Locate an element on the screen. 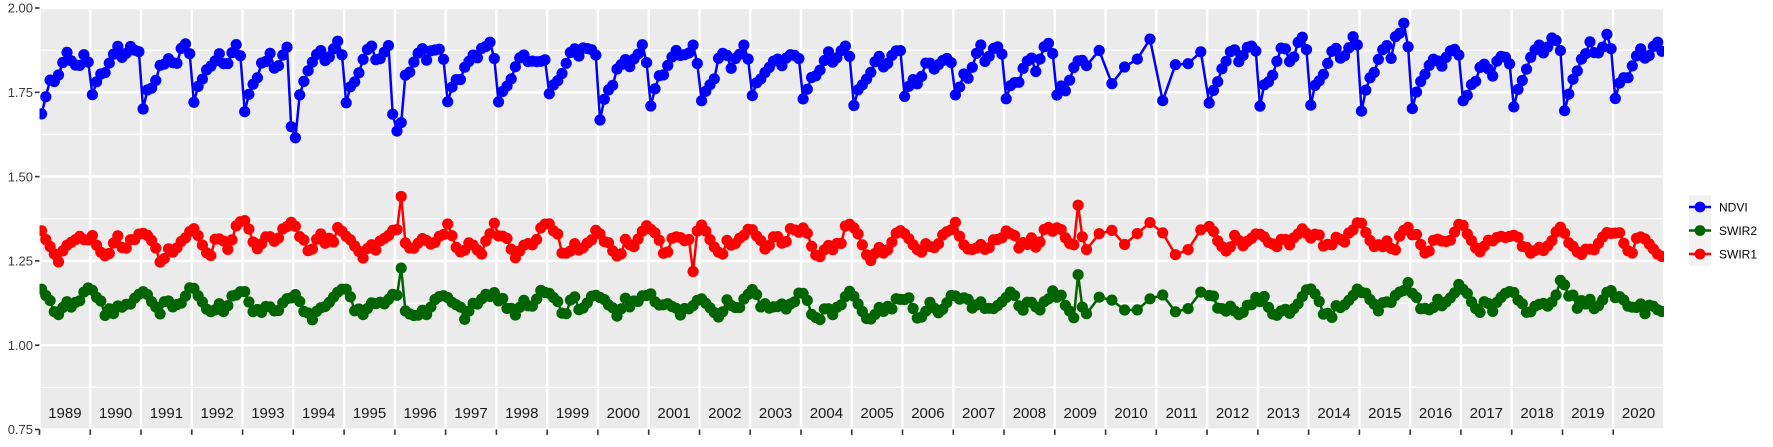  svg-text: 2002 is located at coordinates (724, 413).